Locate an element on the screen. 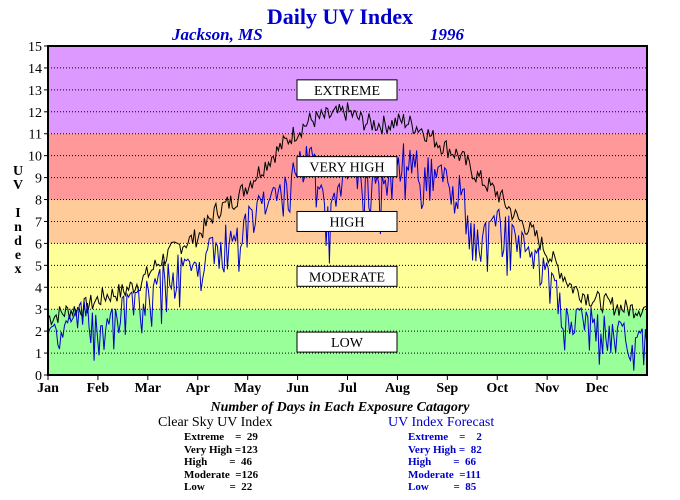 This screenshot has height=500, width=680. y-tick-label: 2 is located at coordinates (38, 332).